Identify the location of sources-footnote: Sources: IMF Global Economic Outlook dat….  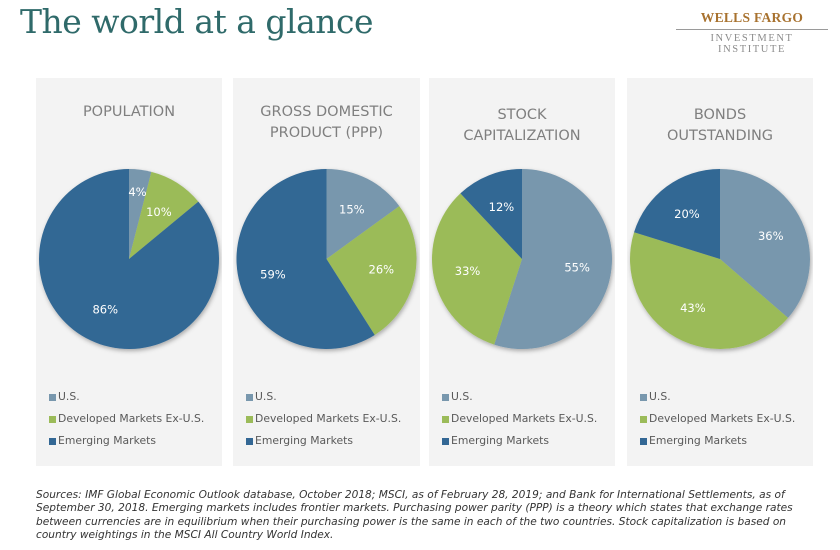
(414, 515).